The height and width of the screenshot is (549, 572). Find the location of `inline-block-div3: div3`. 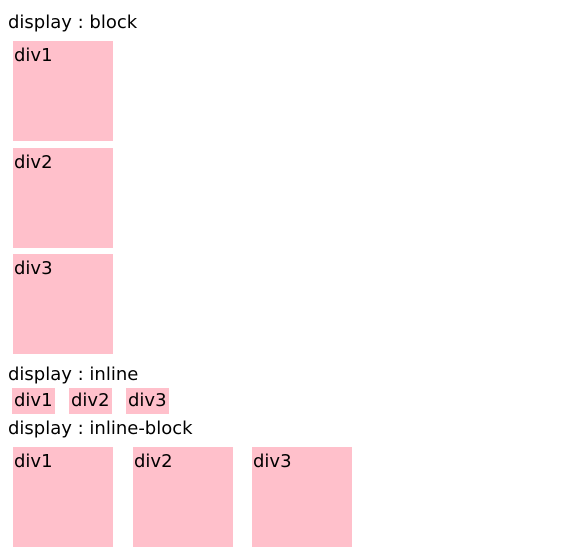

inline-block-div3: div3 is located at coordinates (302, 497).